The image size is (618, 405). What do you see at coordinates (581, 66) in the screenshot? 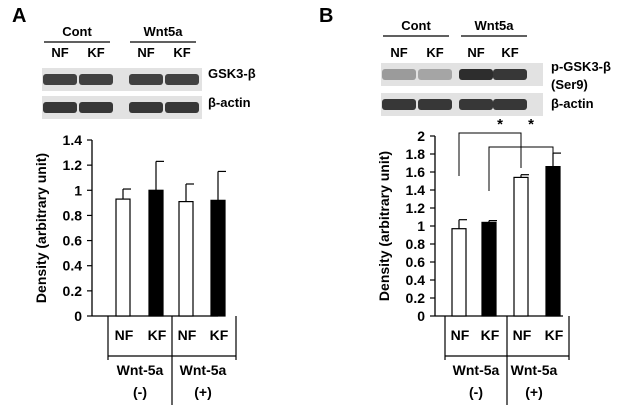
I see `blot-band-label: p-GSK3-β` at bounding box center [581, 66].